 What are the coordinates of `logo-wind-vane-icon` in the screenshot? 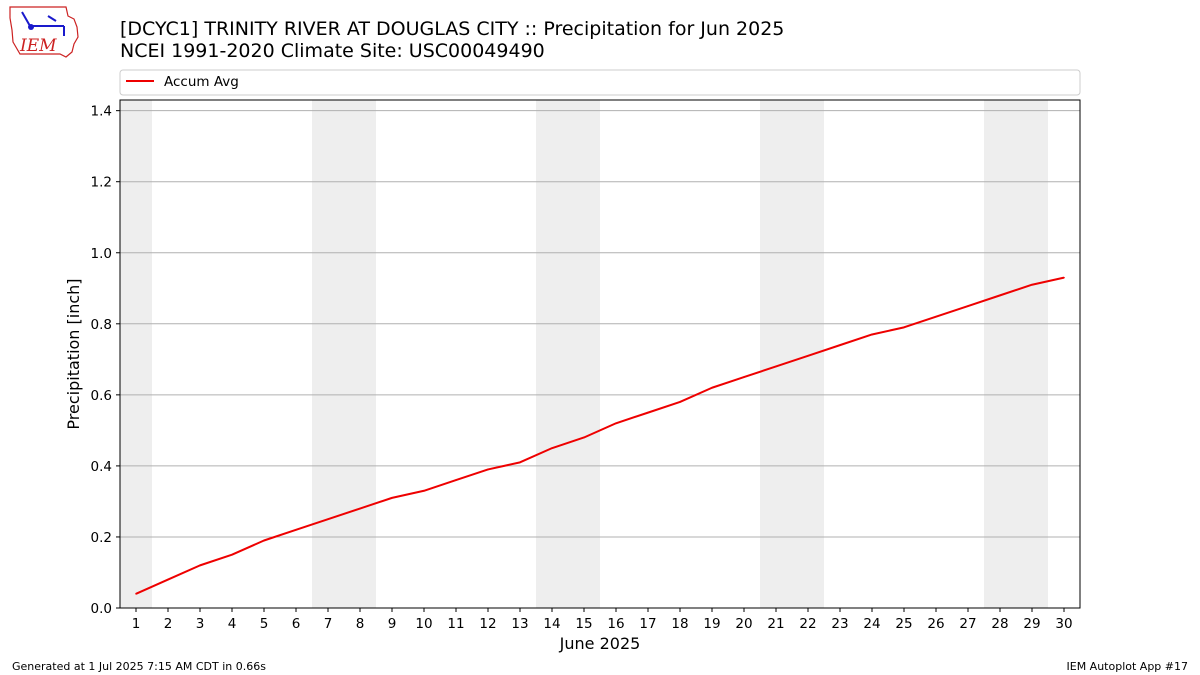 It's located at (43, 23).